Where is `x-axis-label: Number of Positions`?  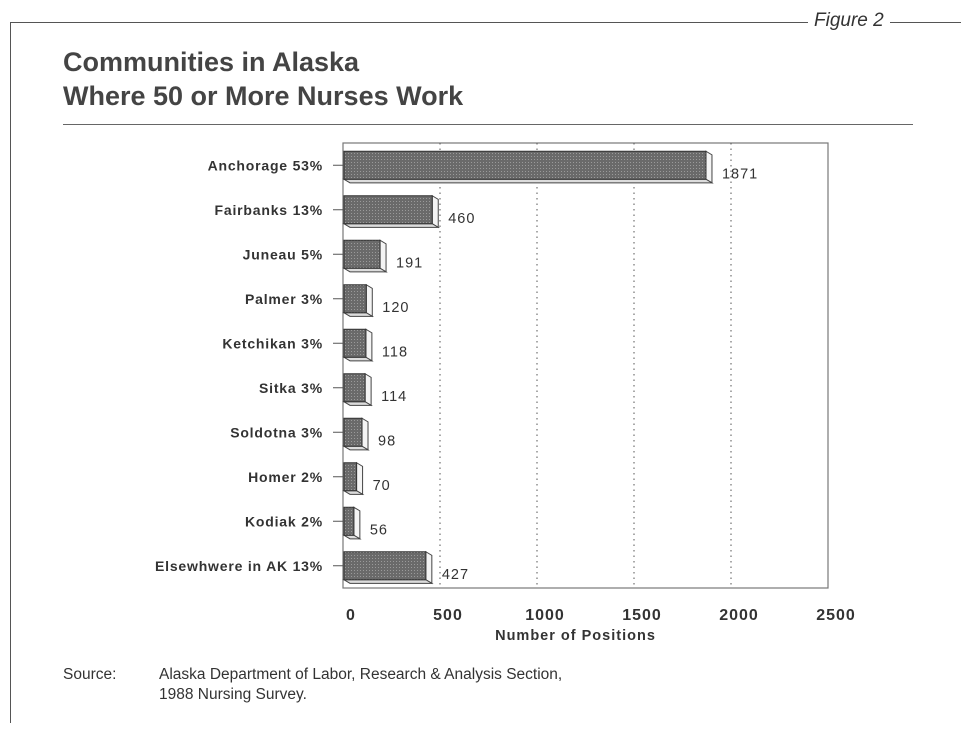 x-axis-label: Number of Positions is located at coordinates (575, 636).